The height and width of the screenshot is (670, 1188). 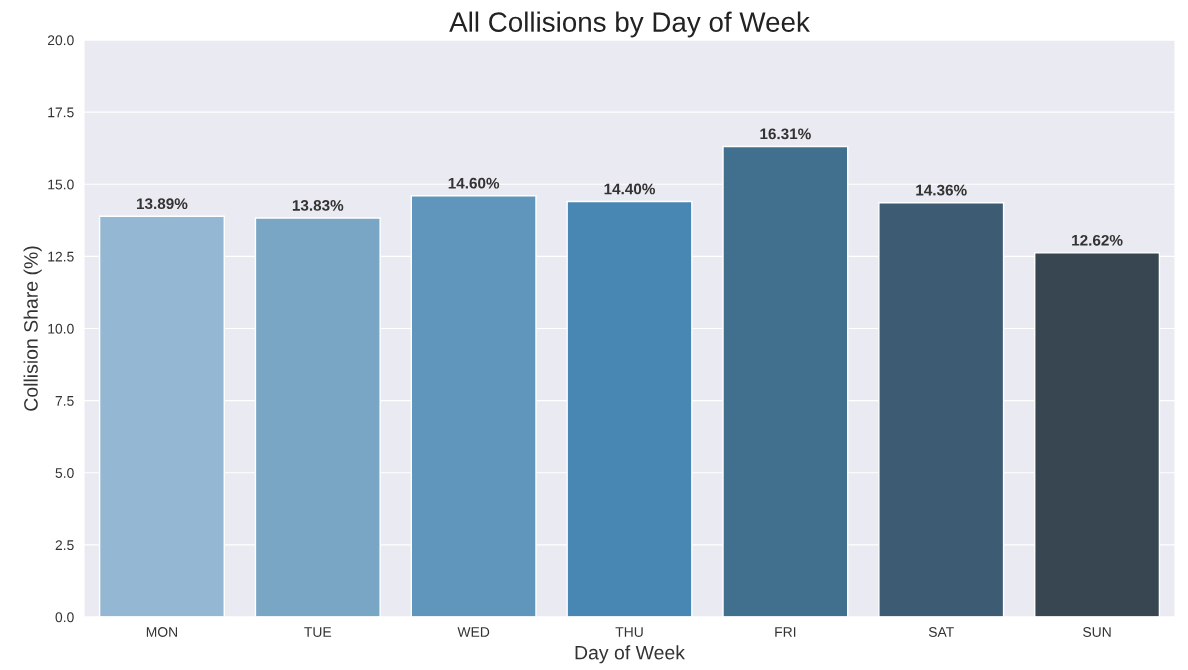 What do you see at coordinates (630, 654) in the screenshot?
I see `x-axis-title: Day of Week` at bounding box center [630, 654].